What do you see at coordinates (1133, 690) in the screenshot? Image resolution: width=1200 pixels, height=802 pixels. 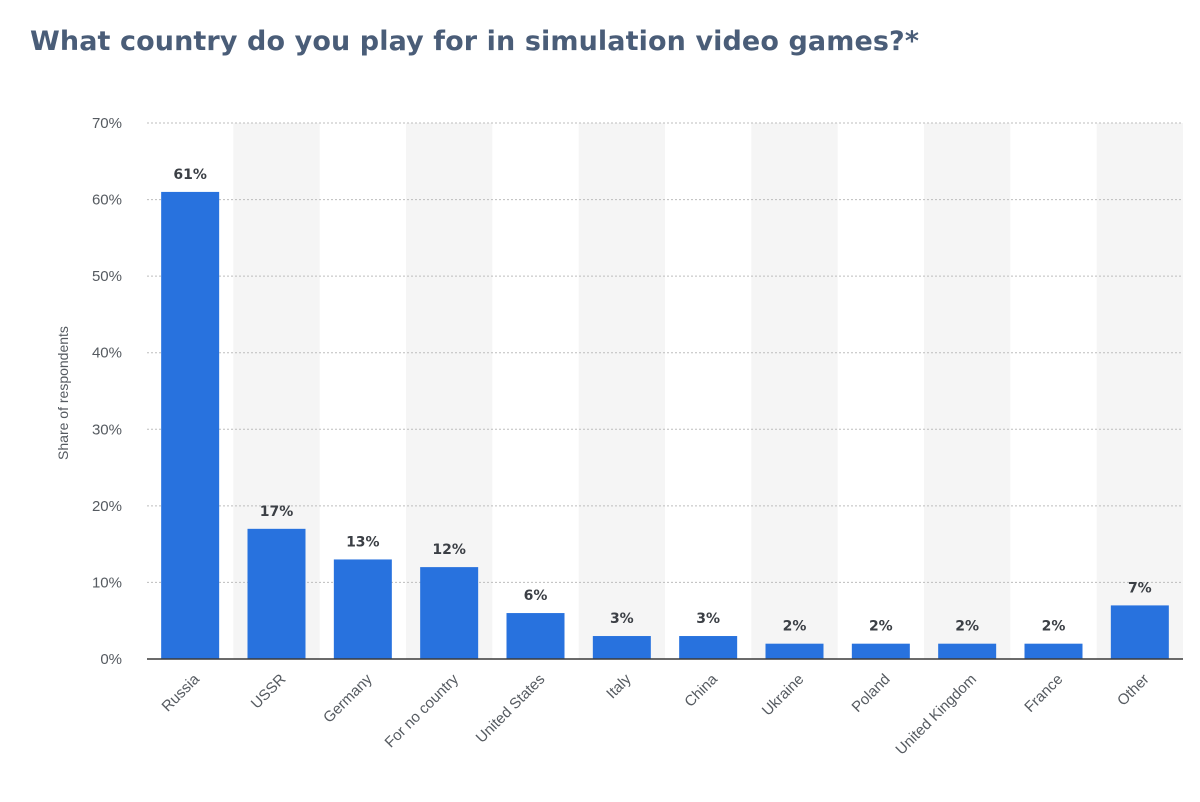 I see `x-tick-label: Other` at bounding box center [1133, 690].